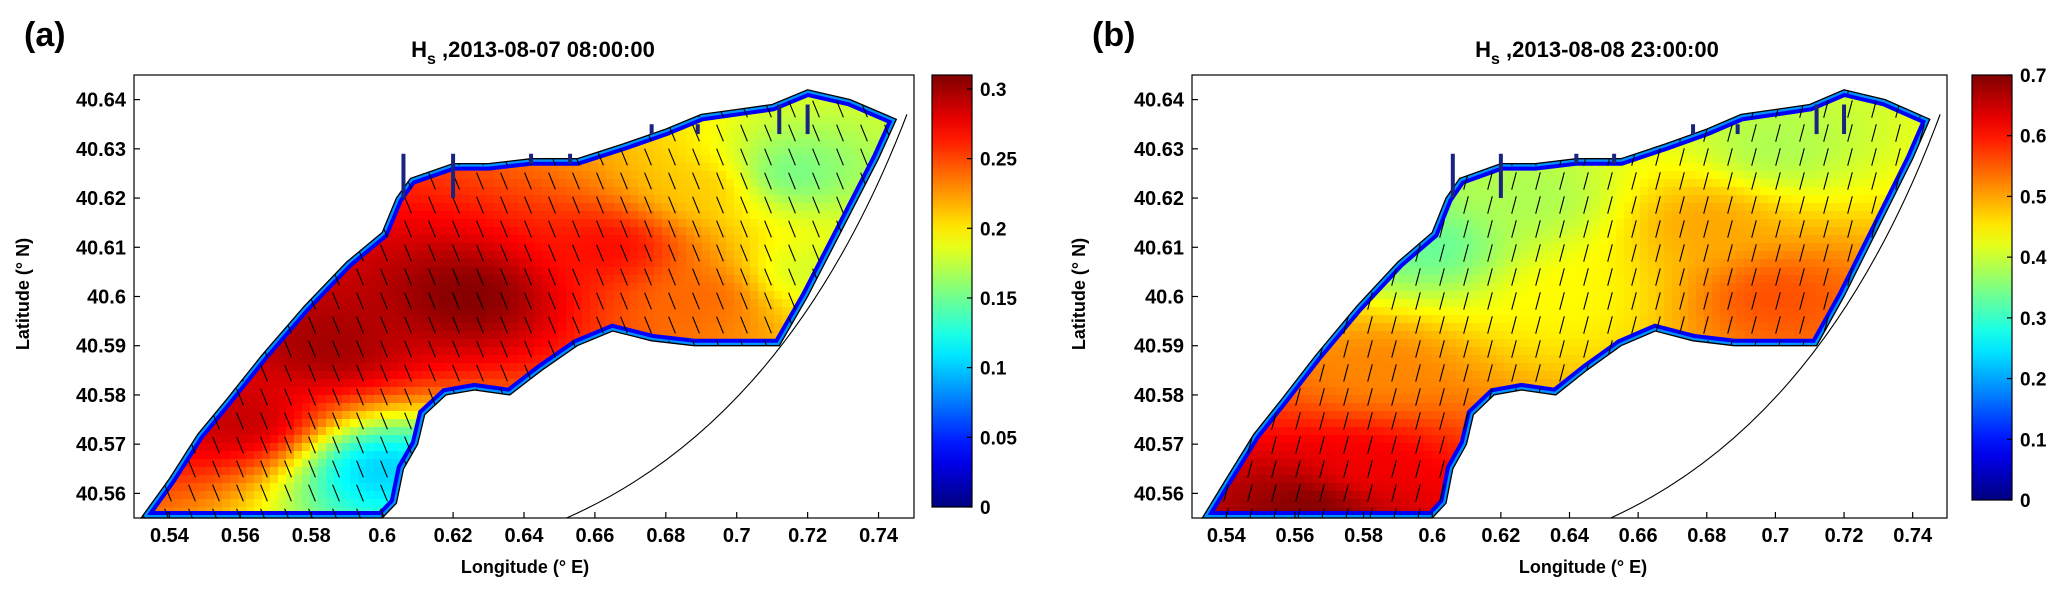 The width and height of the screenshot is (2067, 596). What do you see at coordinates (1597, 52) in the screenshot?
I see `chart-title-b: Hs ,2013-08-08 23:00:00` at bounding box center [1597, 52].